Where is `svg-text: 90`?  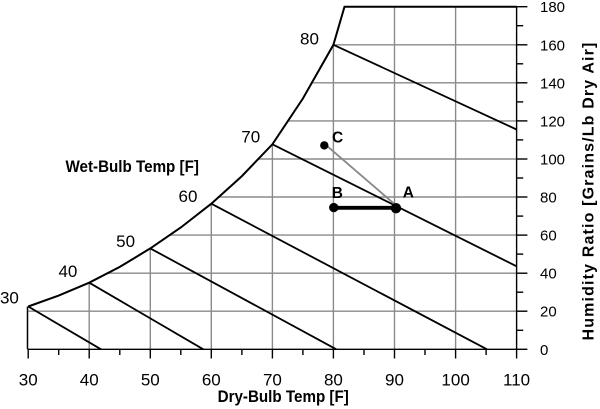
svg-text: 90 is located at coordinates (394, 379).